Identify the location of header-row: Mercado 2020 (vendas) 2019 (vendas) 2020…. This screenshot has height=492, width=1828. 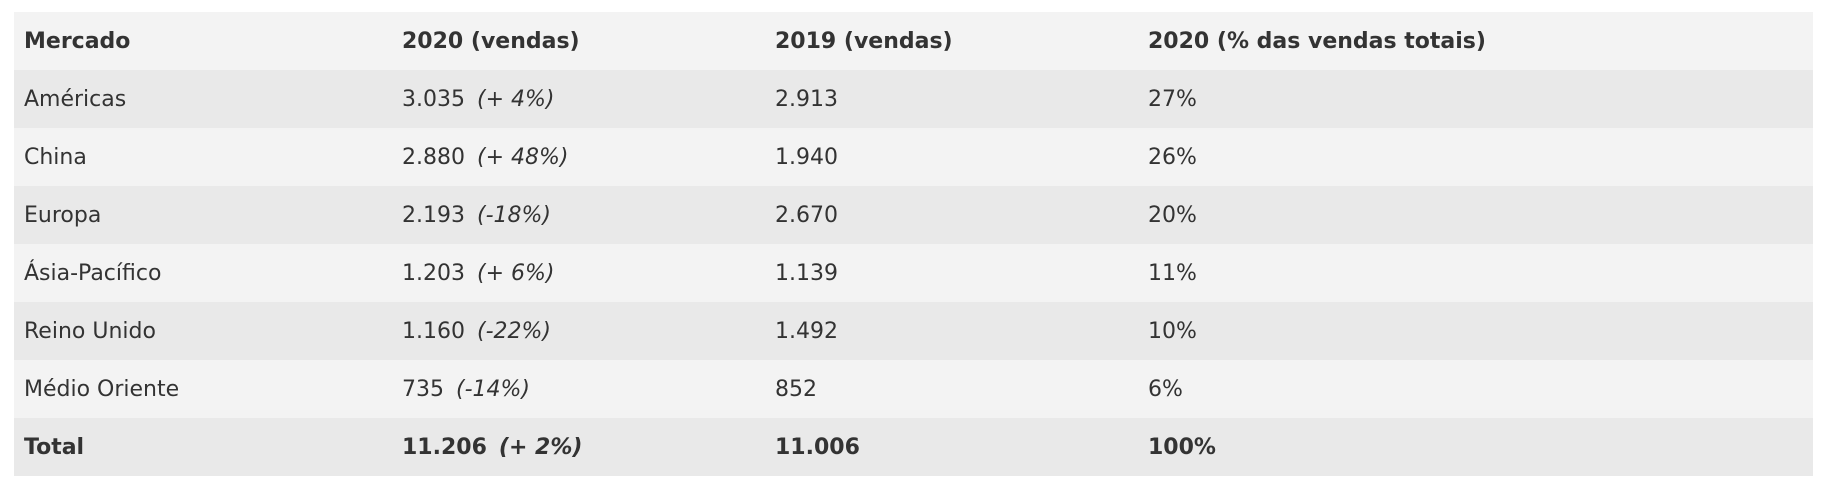
(913, 41).